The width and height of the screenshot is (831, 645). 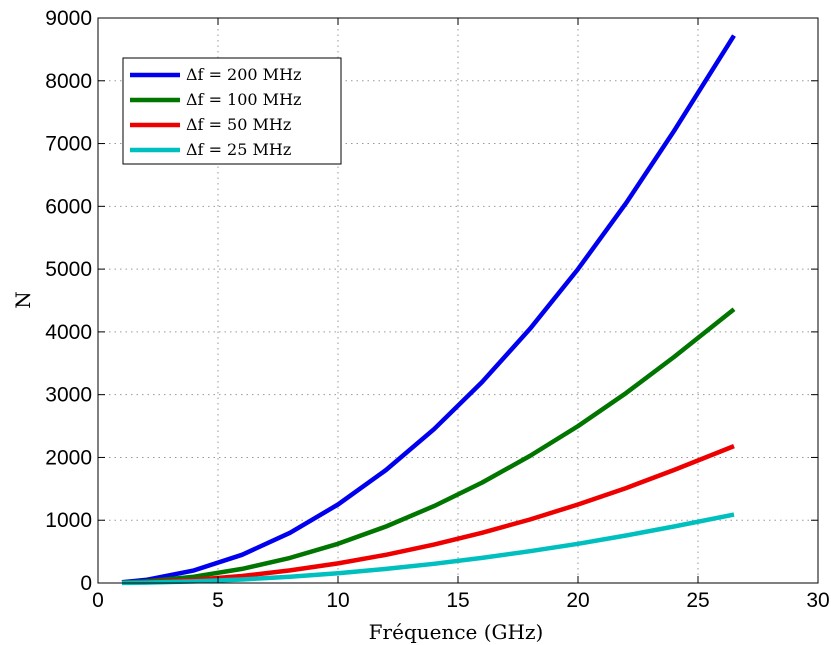 What do you see at coordinates (817, 600) in the screenshot?
I see `x-tick-label: 30` at bounding box center [817, 600].